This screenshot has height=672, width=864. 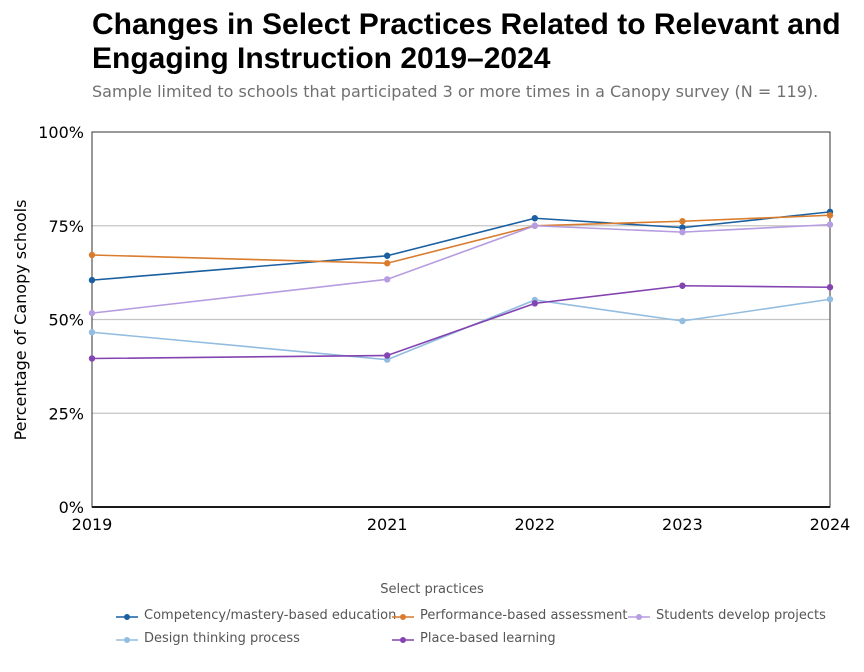 I want to click on legend-item: Performance-based assessment, so click(x=510, y=615).